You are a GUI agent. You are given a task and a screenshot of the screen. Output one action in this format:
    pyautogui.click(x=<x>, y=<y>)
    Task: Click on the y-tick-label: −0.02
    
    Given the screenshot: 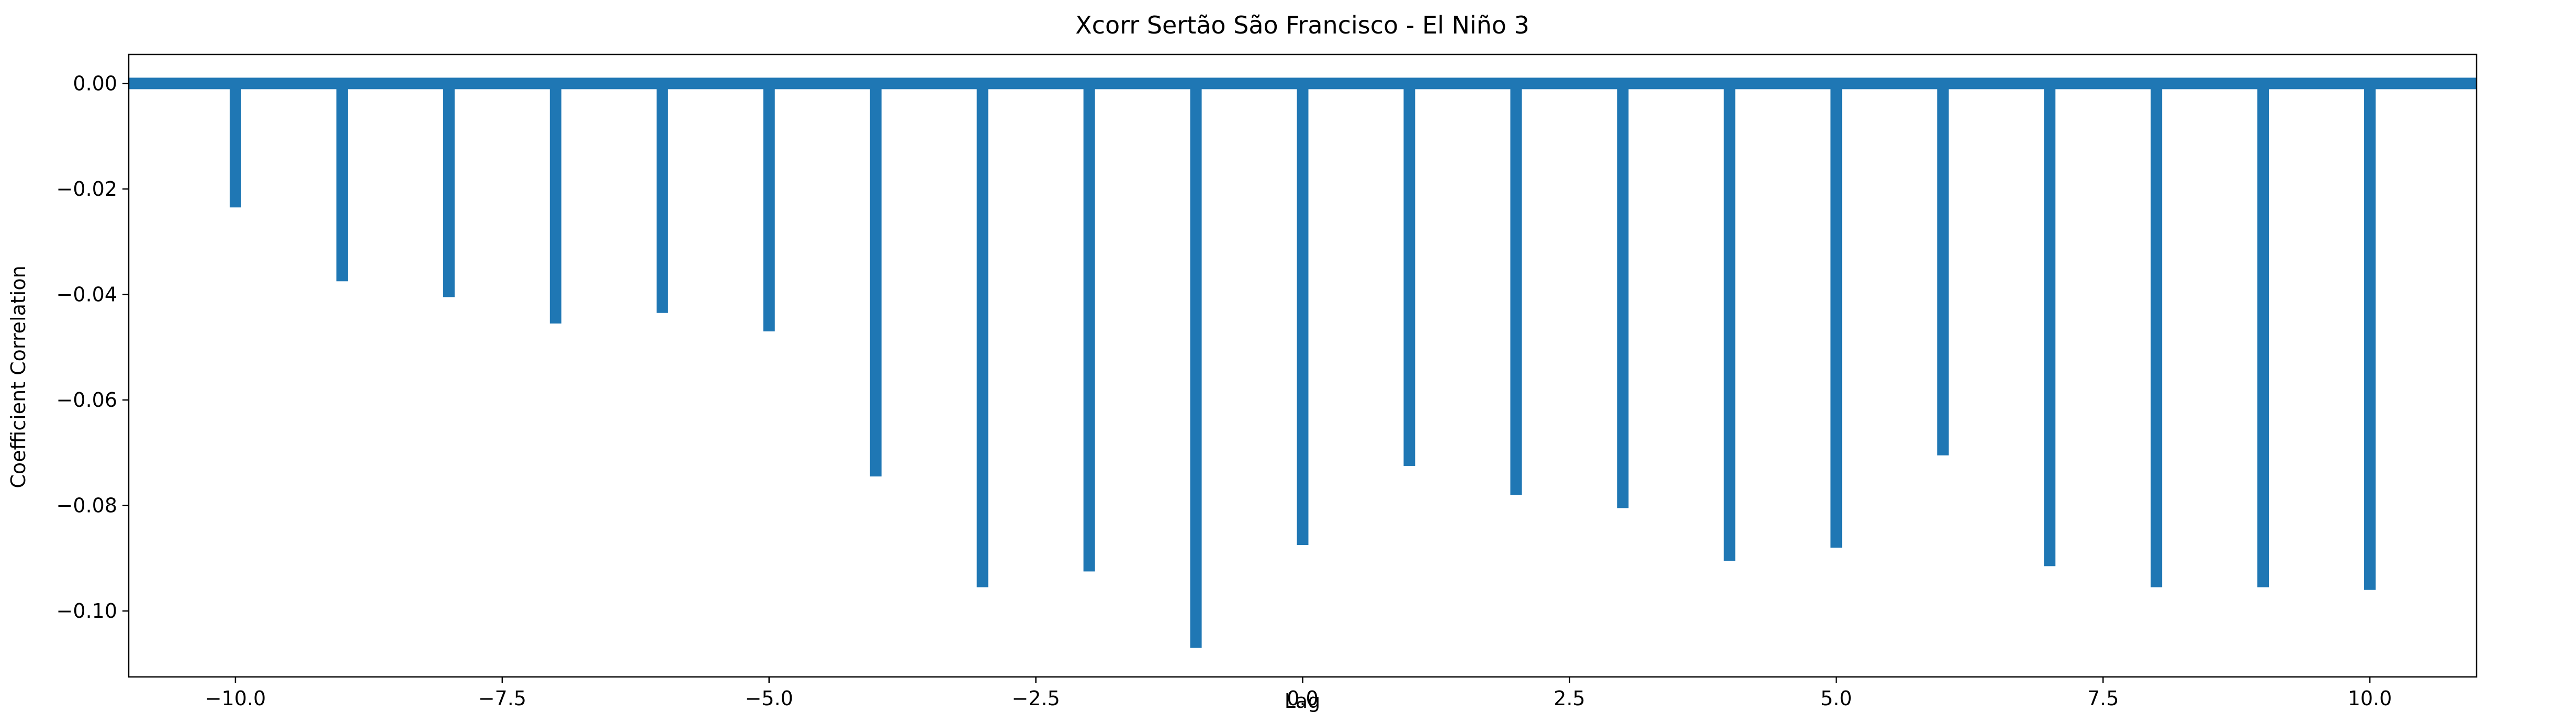 What is the action you would take?
    pyautogui.click(x=87, y=189)
    